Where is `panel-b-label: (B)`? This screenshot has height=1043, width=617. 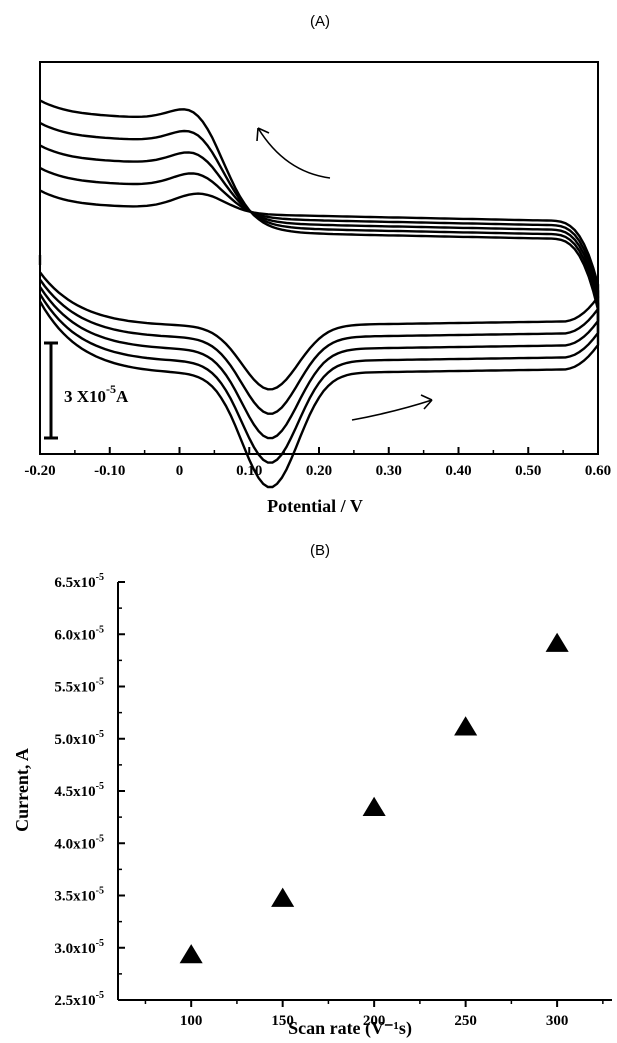 panel-b-label: (B) is located at coordinates (320, 550).